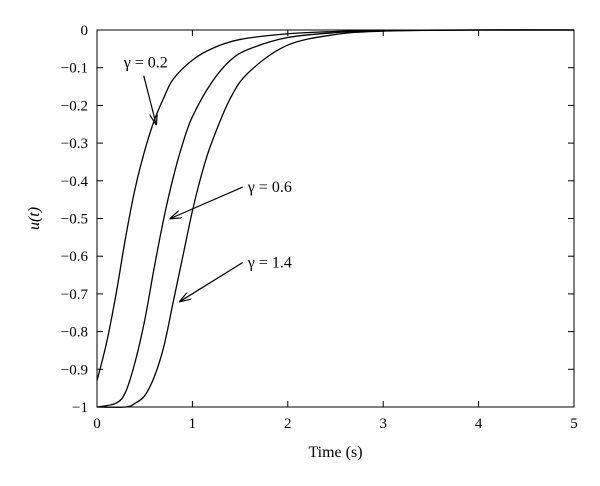 Image resolution: width=600 pixels, height=486 pixels. What do you see at coordinates (207, 178) in the screenshot?
I see `annotations: γ = 0.2 γ = 0.6 γ = 1.4` at bounding box center [207, 178].